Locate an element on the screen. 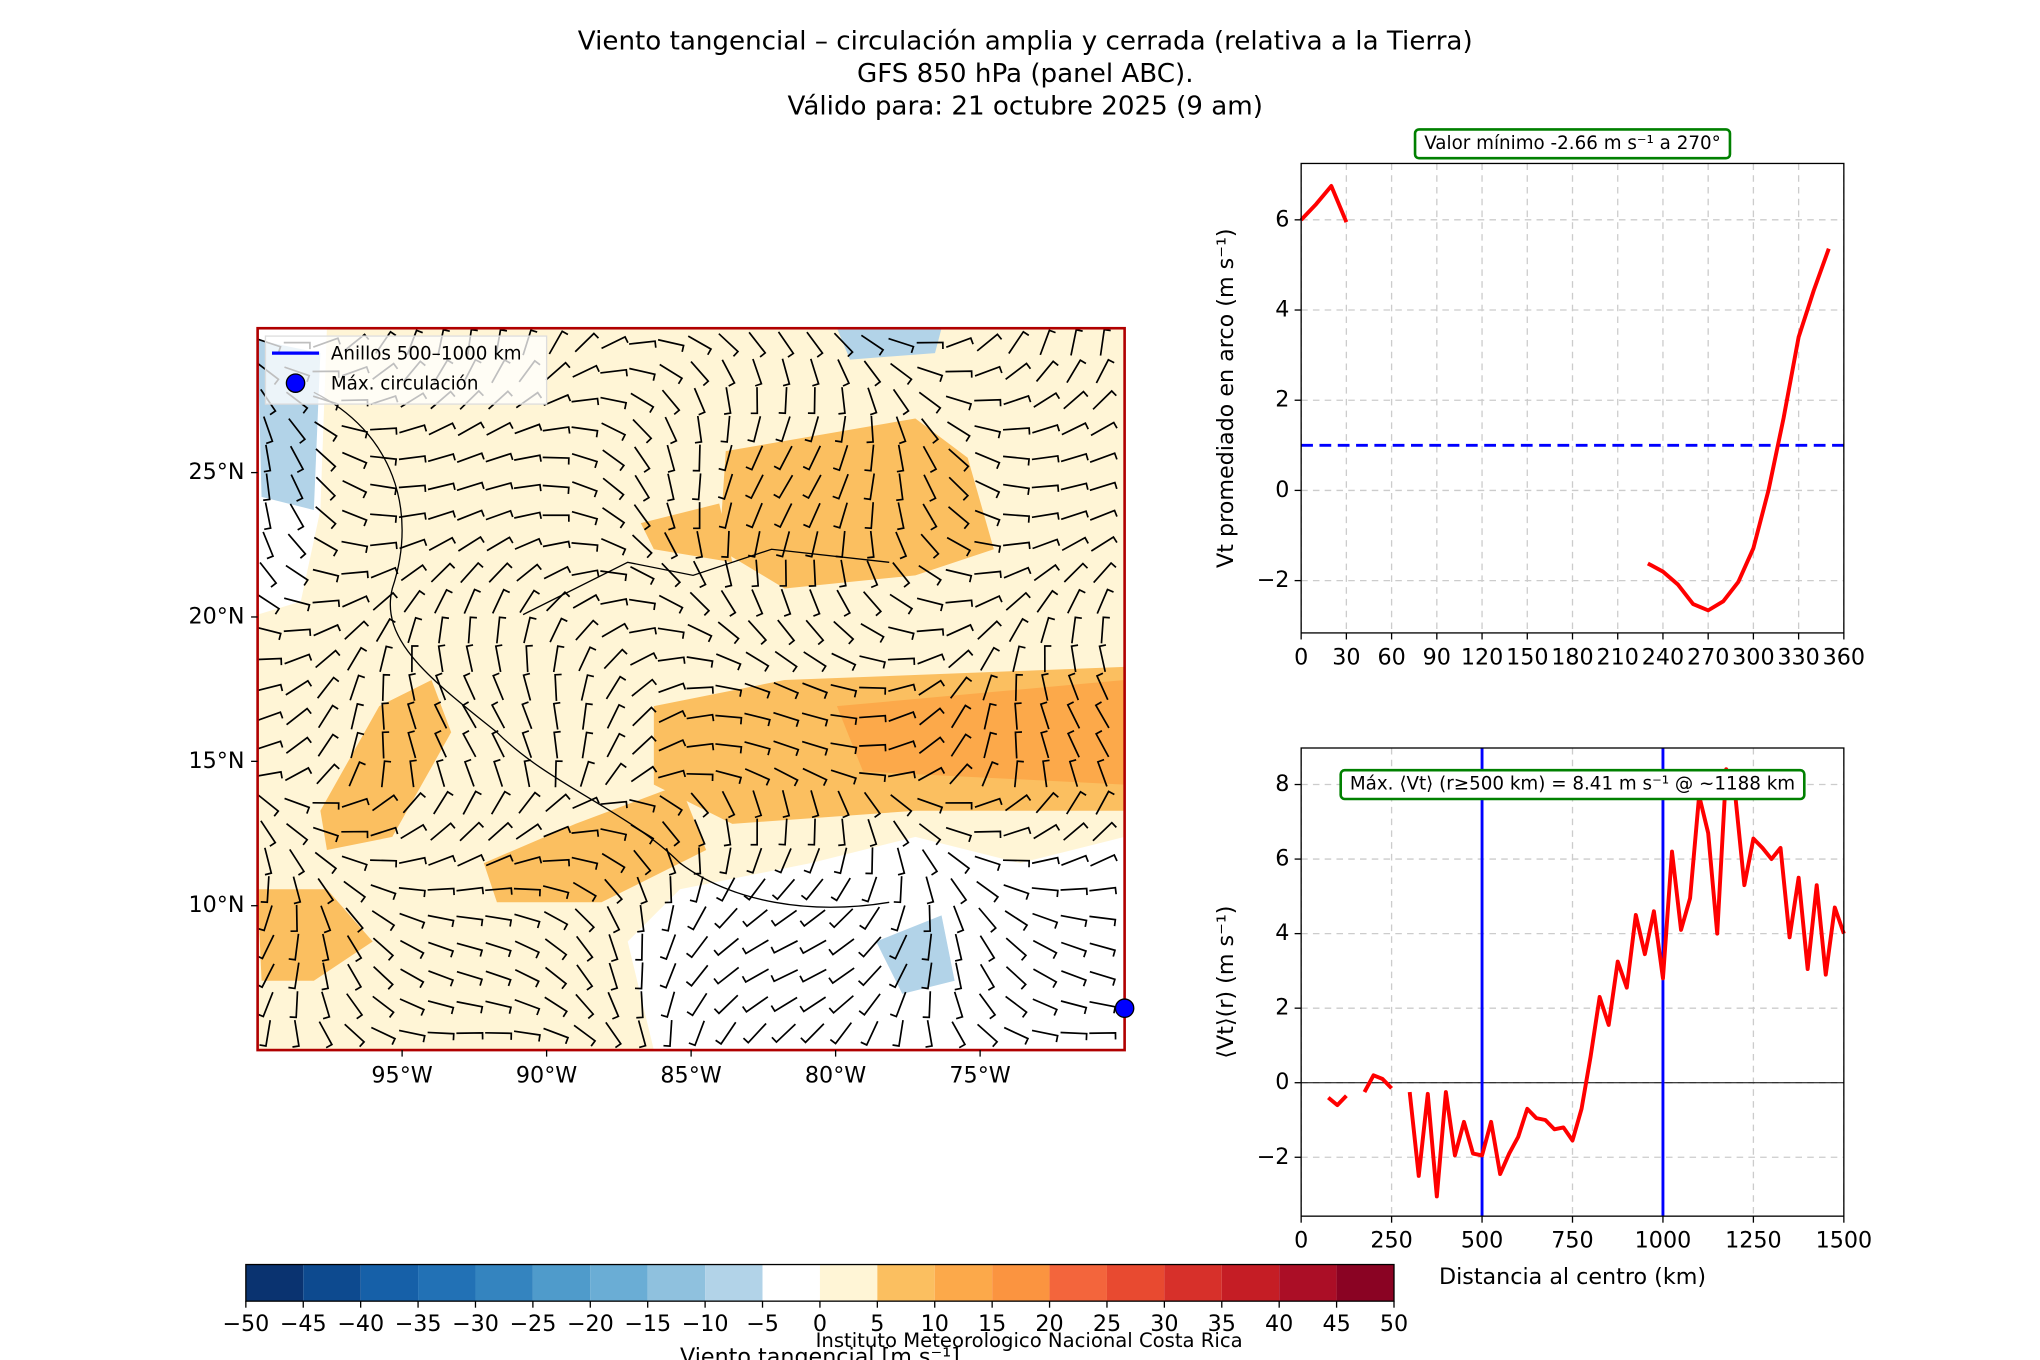 Image resolution: width=2040 pixels, height=1360 pixels. x-tick-label: 270 is located at coordinates (1708, 657).